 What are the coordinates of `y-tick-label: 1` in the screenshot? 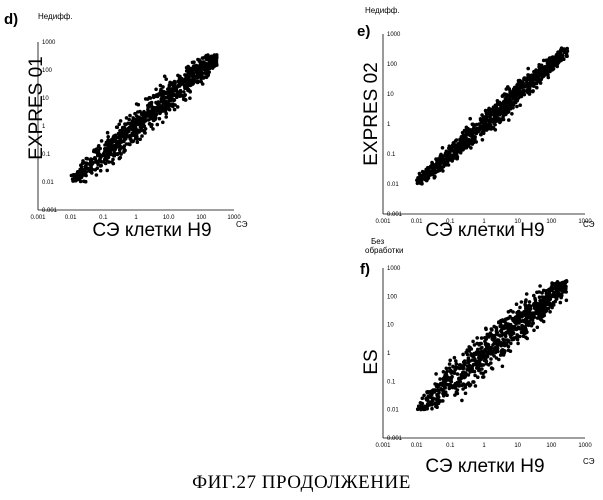 It's located at (389, 354).